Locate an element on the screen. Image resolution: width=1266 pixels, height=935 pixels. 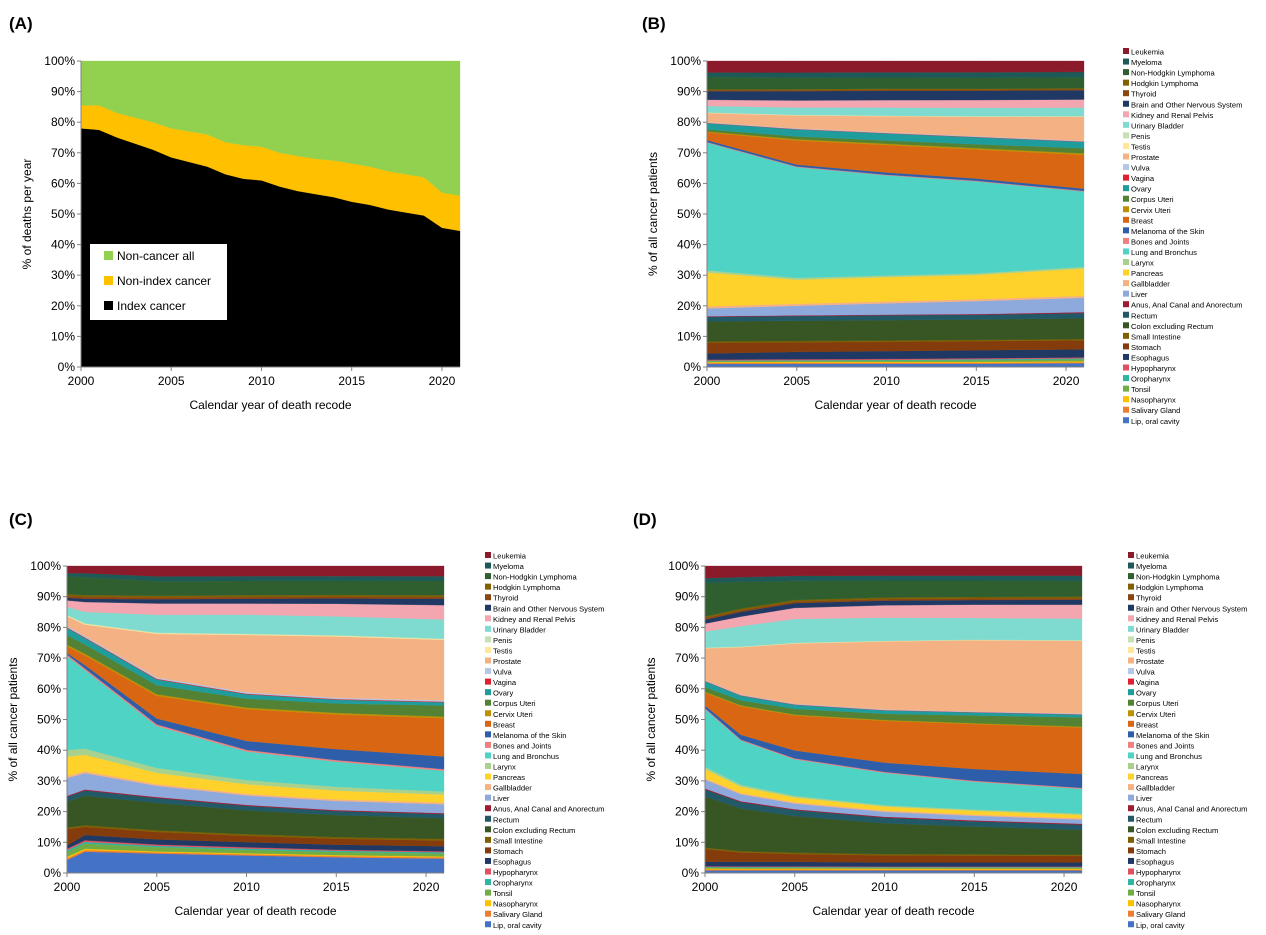
x-tick-label: 2010 is located at coordinates (246, 887).